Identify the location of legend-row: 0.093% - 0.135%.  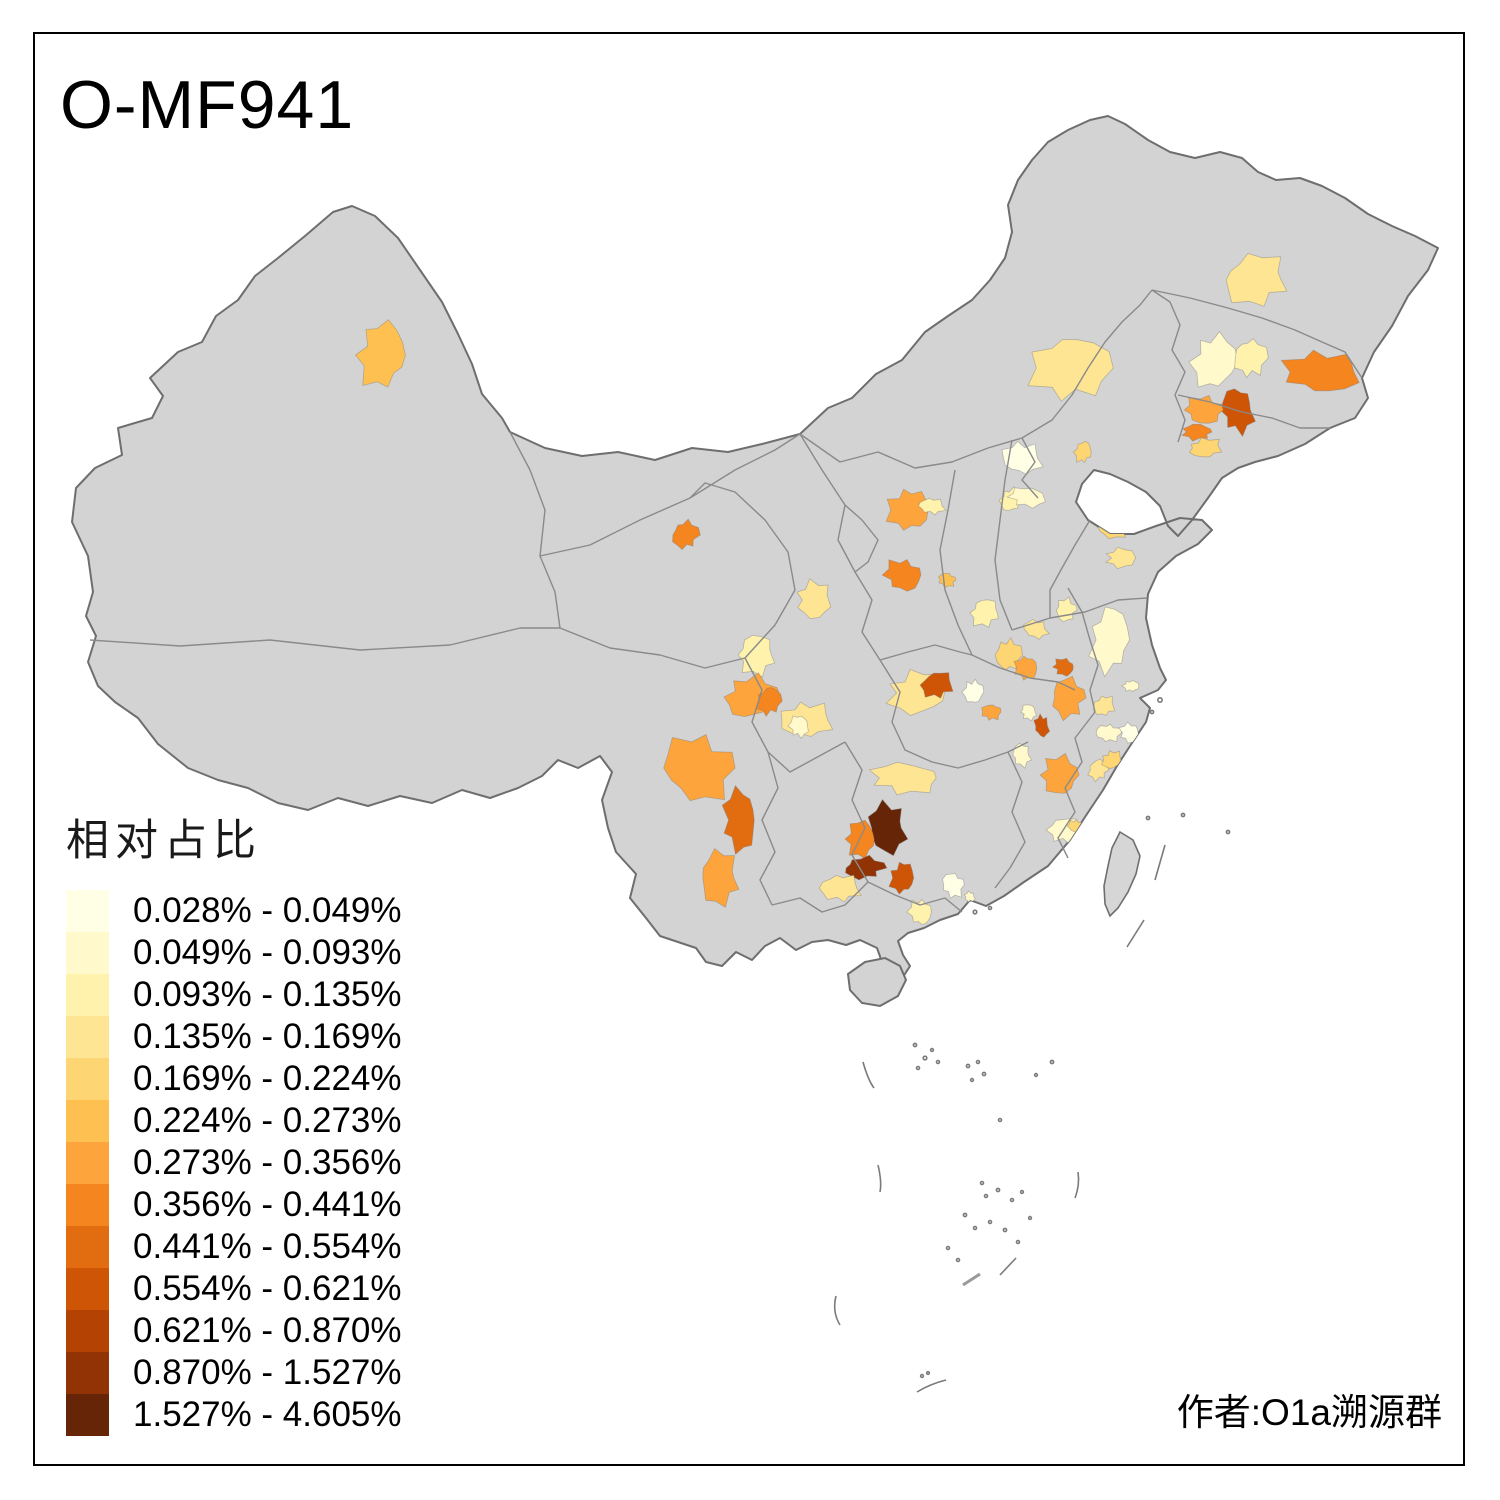
(234, 995).